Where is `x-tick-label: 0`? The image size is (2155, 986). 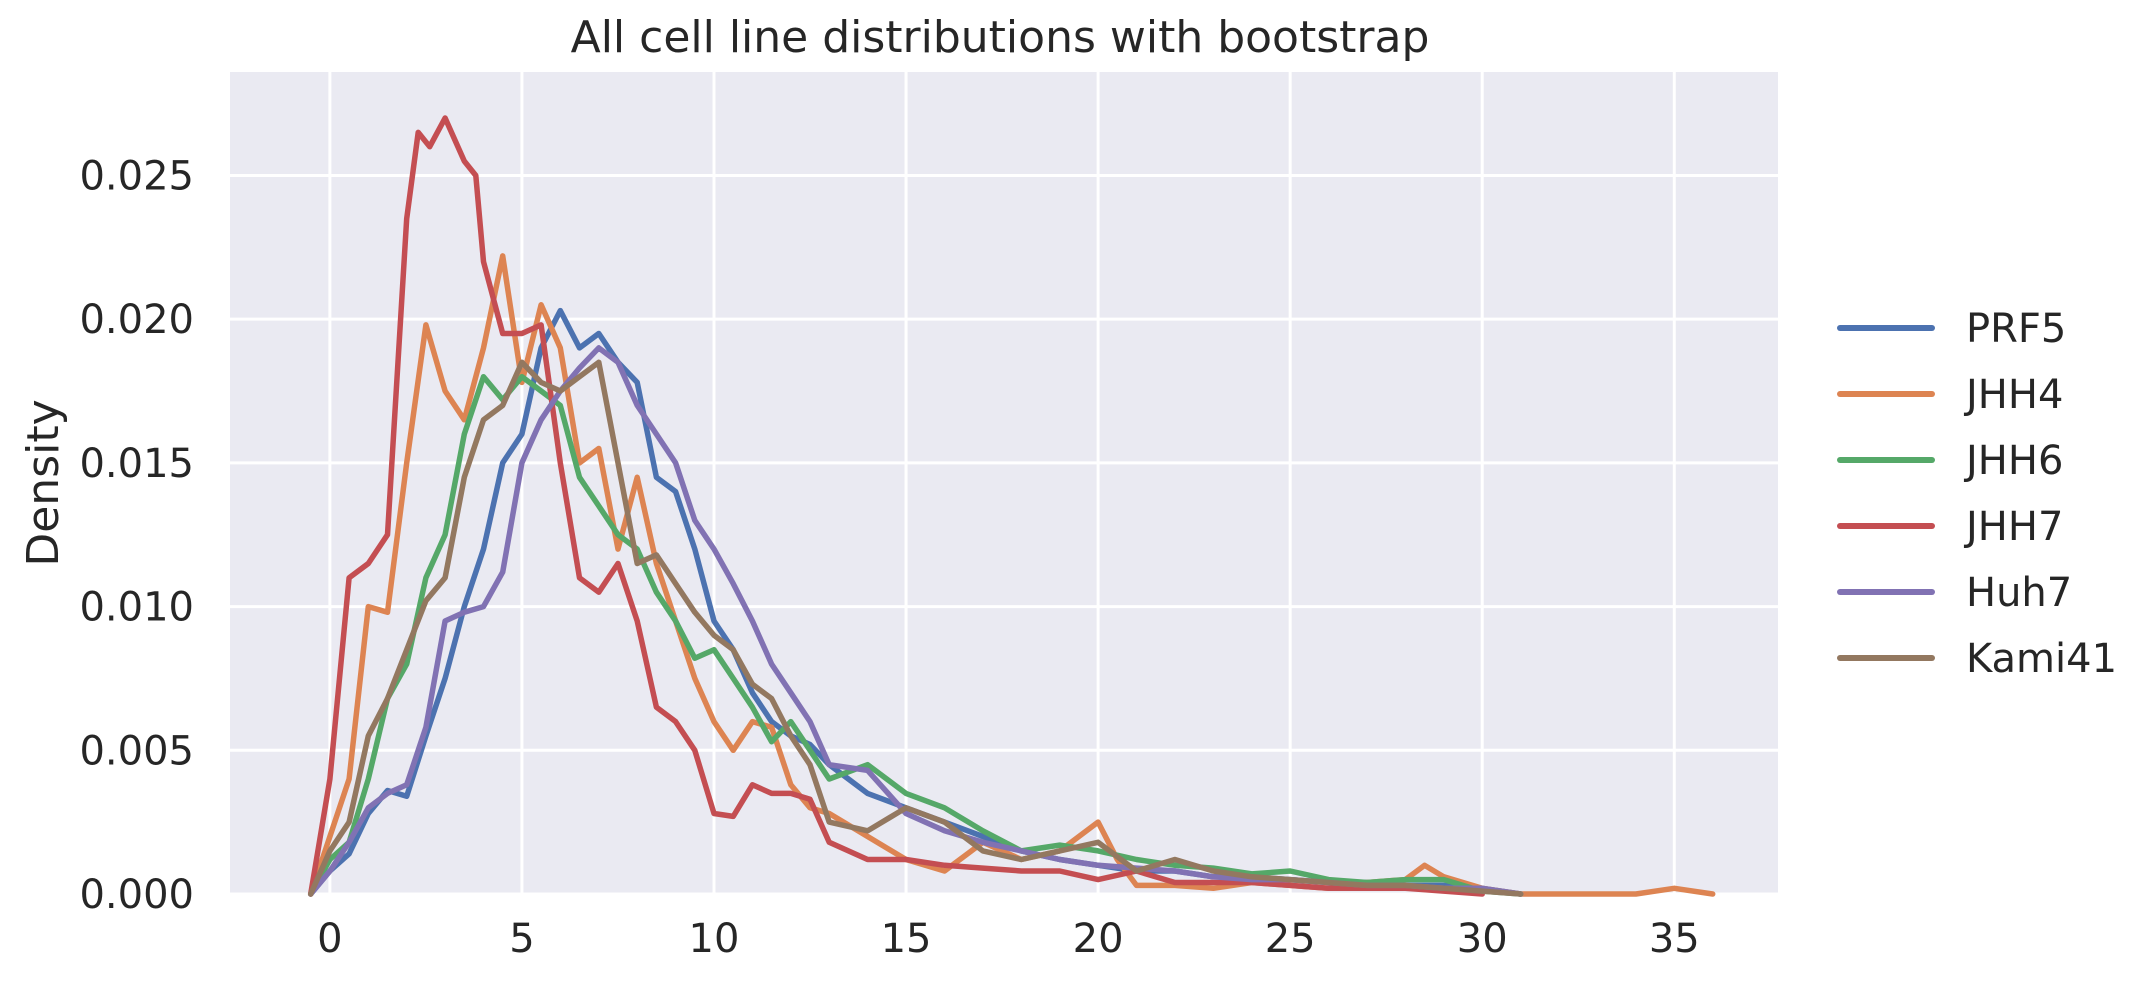
x-tick-label: 0 is located at coordinates (329, 939).